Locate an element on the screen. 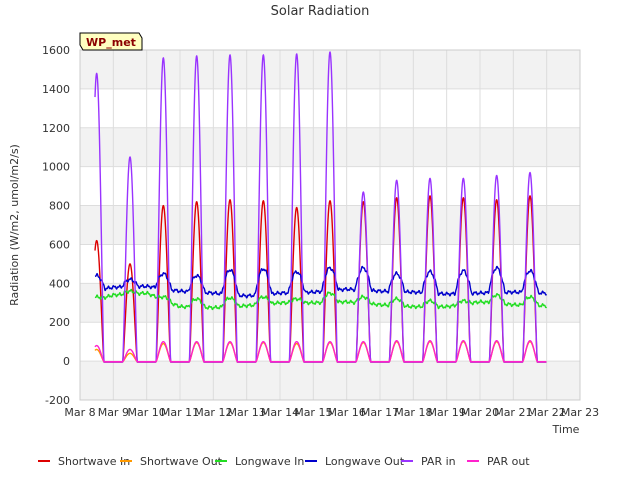 The width and height of the screenshot is (640, 480). site-badge: WP_met is located at coordinates (111, 41).